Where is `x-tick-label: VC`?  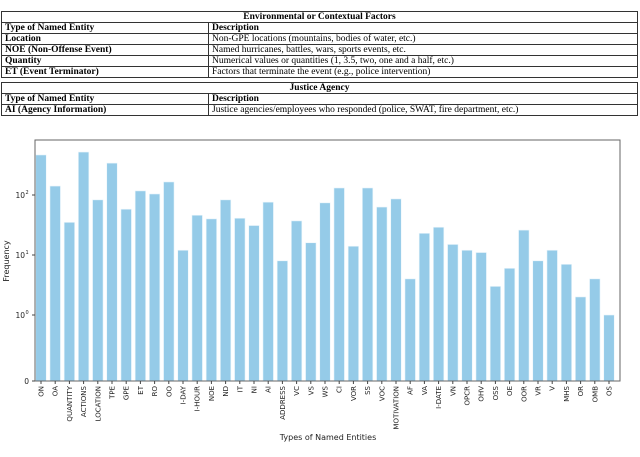
x-tick-label: VC is located at coordinates (297, 391).